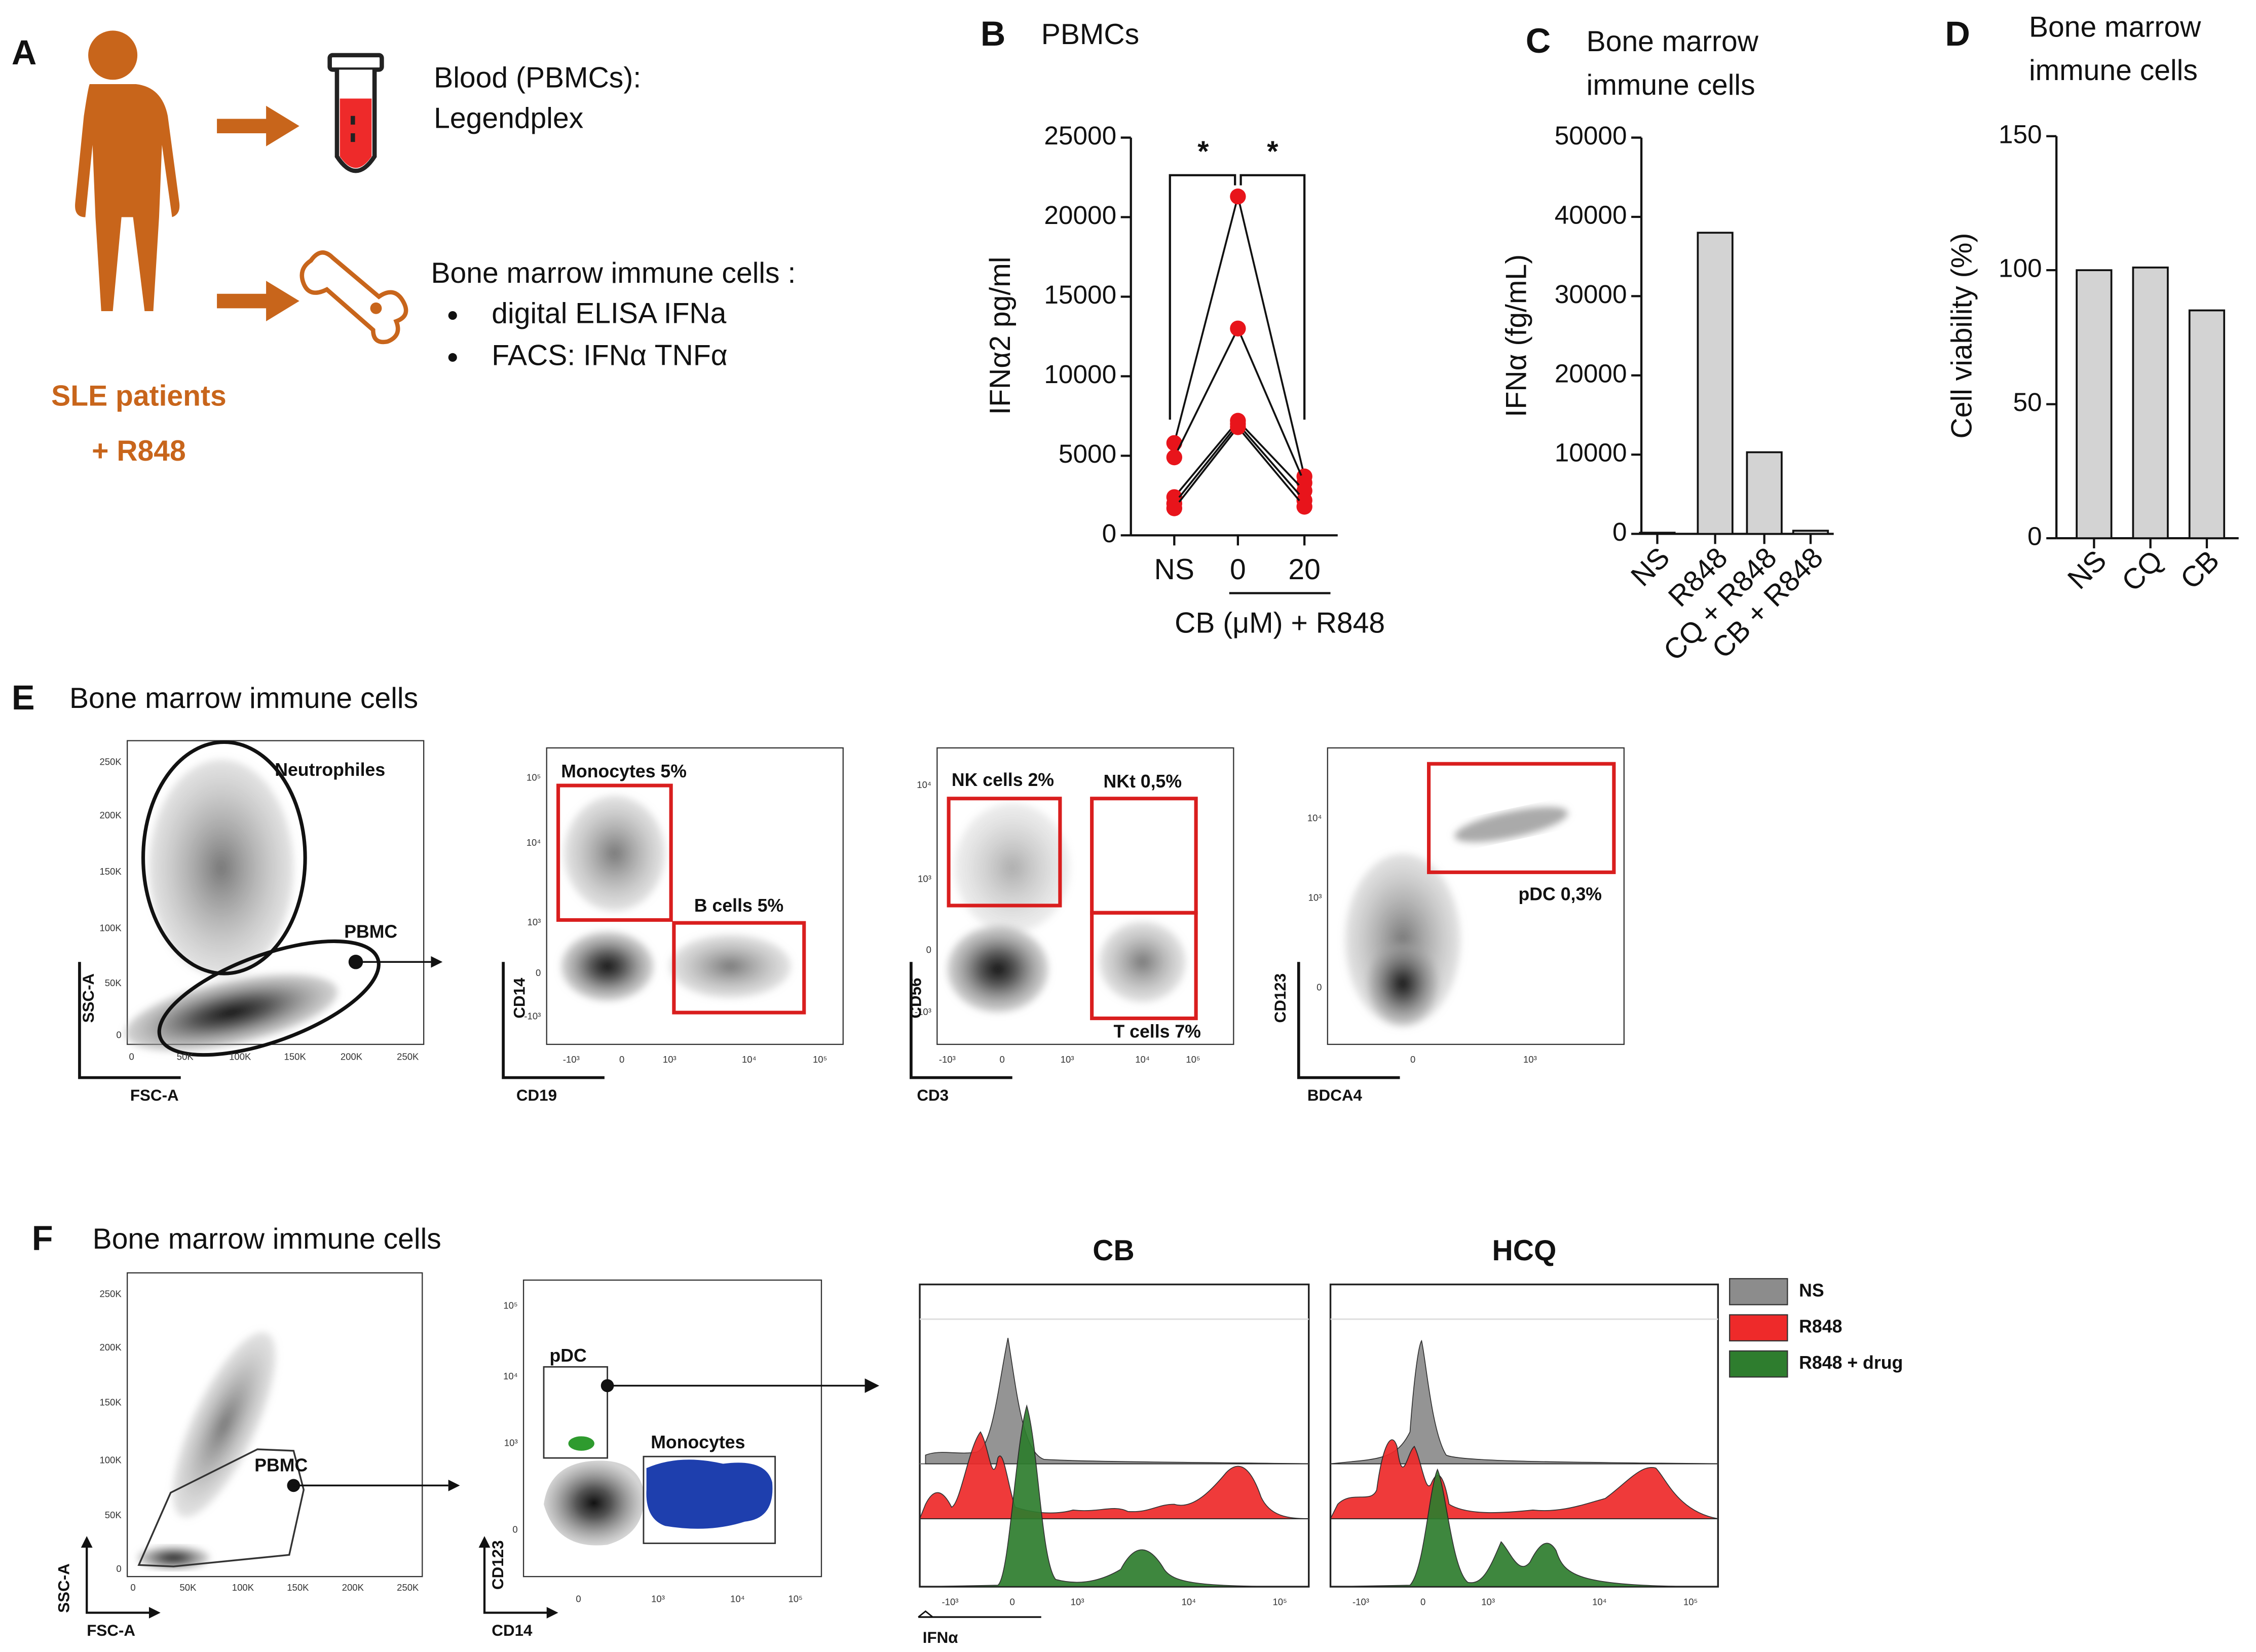 The height and width of the screenshot is (1652, 2256). Describe the element at coordinates (113, 1515) in the screenshot. I see `flow-y-tick: 50K` at that location.